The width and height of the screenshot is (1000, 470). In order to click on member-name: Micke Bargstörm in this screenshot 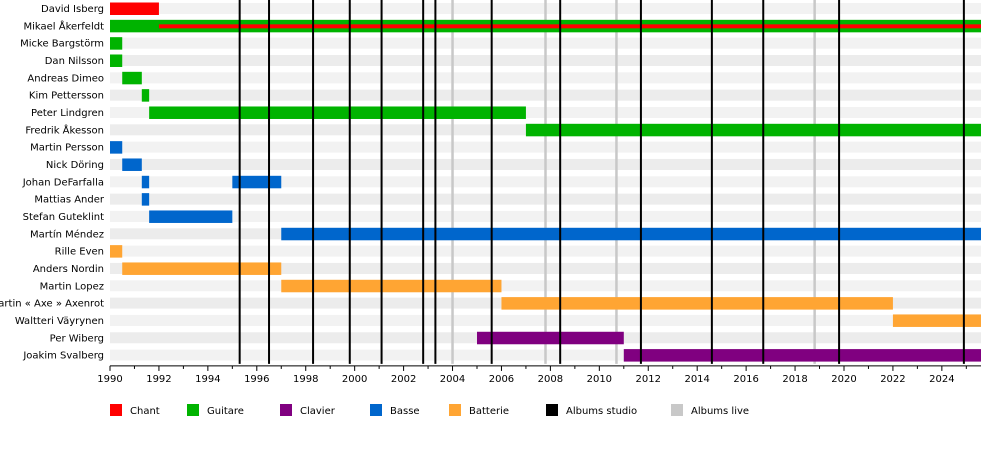, I will do `click(62, 44)`.